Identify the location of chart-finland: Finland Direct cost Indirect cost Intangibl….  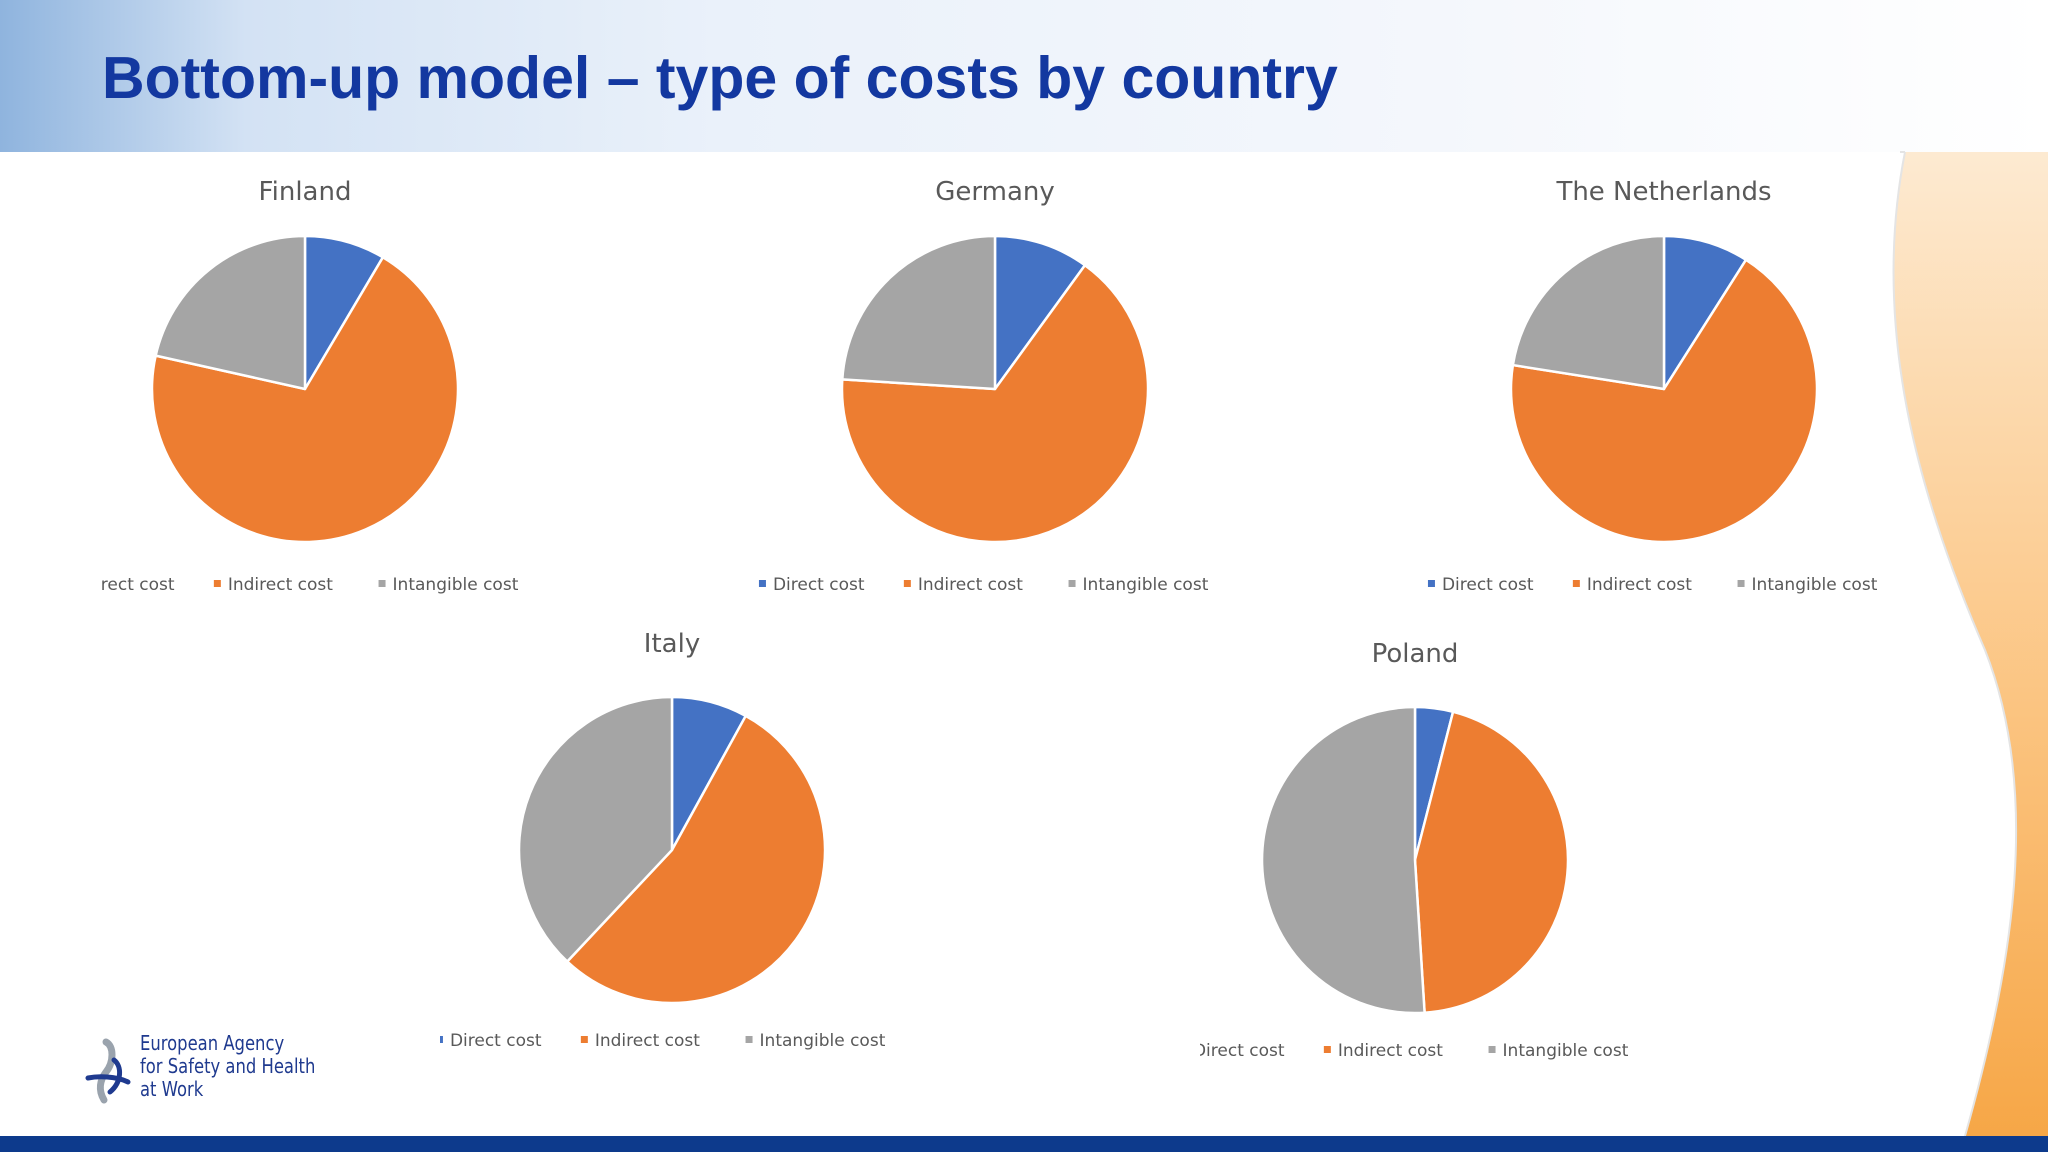
(309, 386).